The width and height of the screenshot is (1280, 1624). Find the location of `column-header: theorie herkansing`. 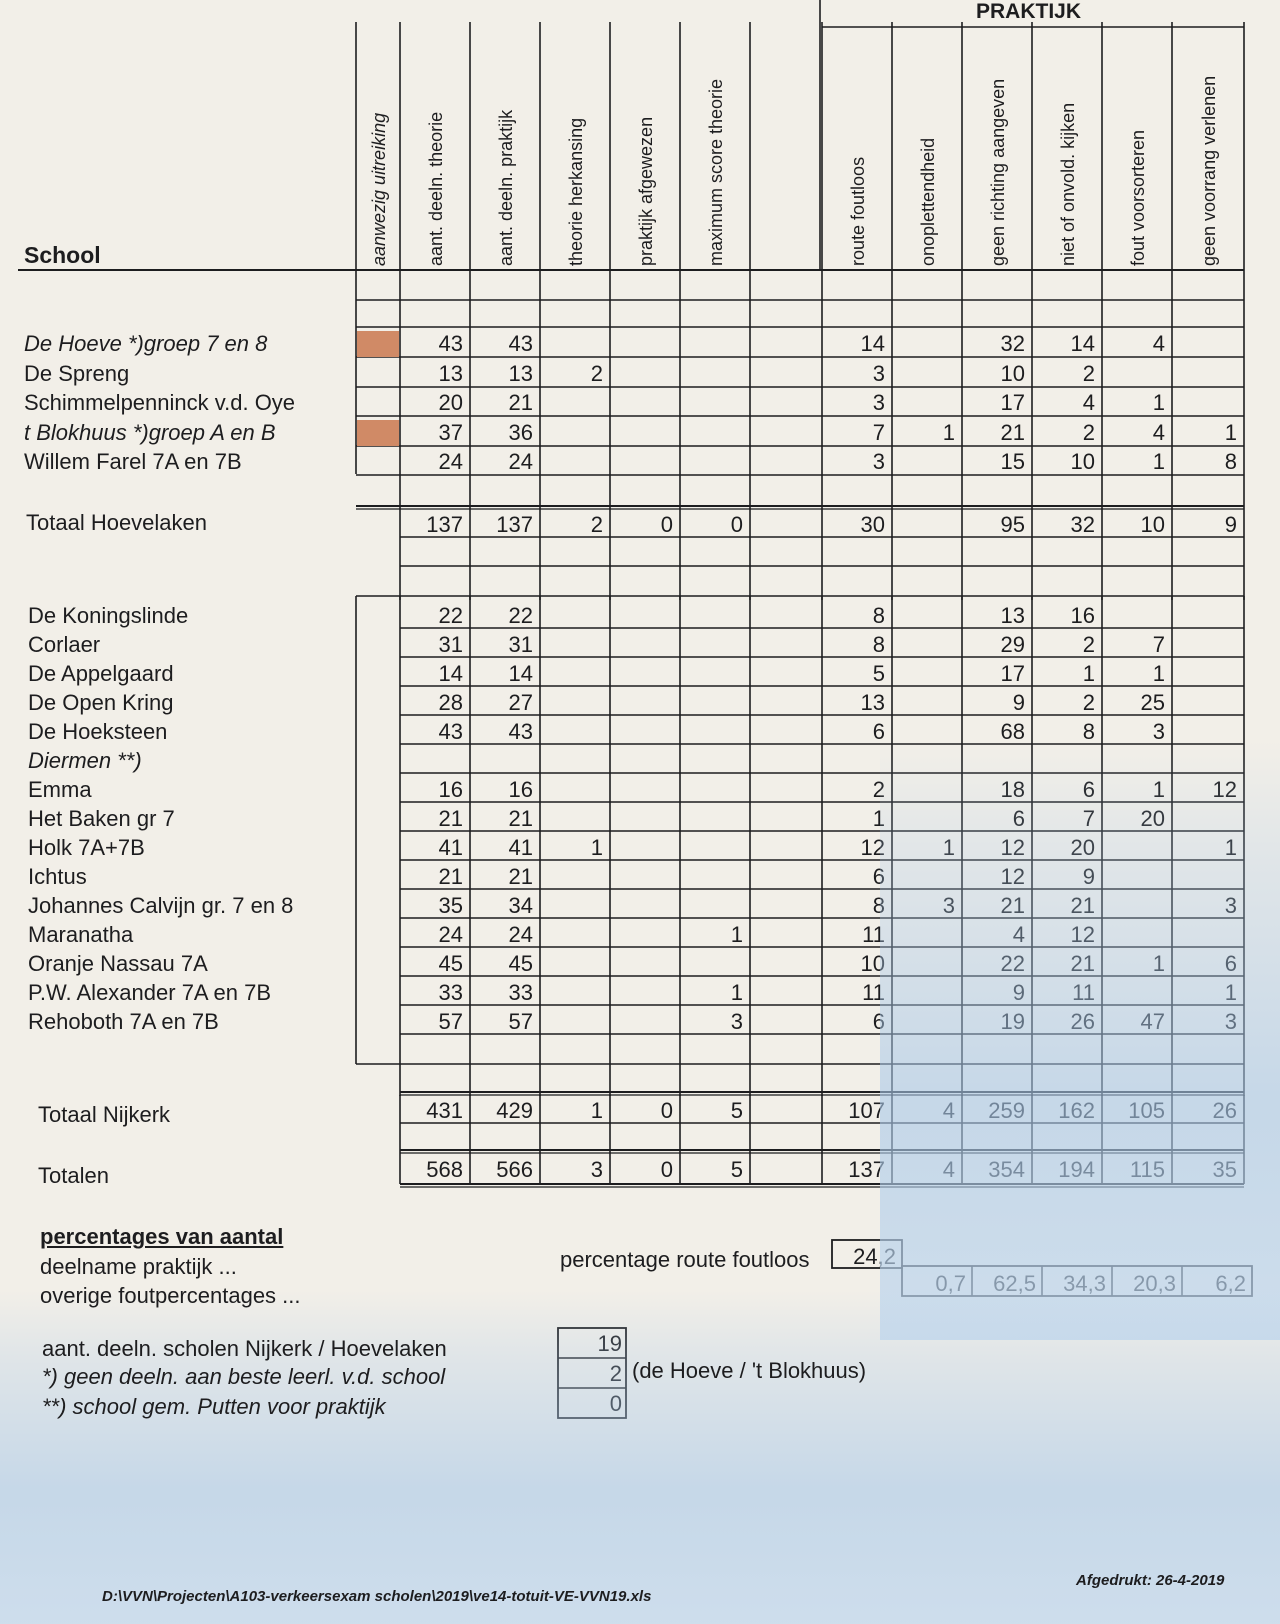

column-header: theorie herkansing is located at coordinates (576, 192).